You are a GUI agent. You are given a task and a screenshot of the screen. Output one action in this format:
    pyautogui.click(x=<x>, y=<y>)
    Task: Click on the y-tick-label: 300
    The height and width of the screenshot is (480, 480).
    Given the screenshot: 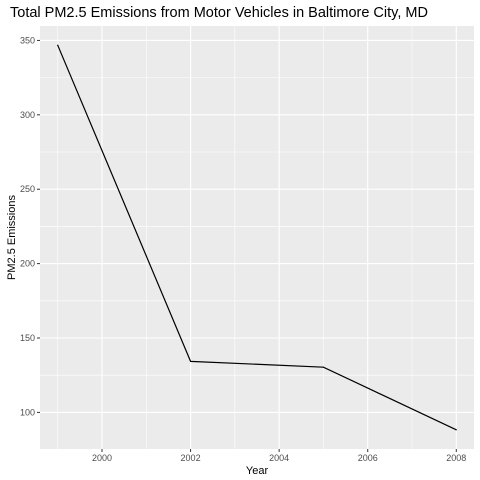 What is the action you would take?
    pyautogui.click(x=27, y=115)
    